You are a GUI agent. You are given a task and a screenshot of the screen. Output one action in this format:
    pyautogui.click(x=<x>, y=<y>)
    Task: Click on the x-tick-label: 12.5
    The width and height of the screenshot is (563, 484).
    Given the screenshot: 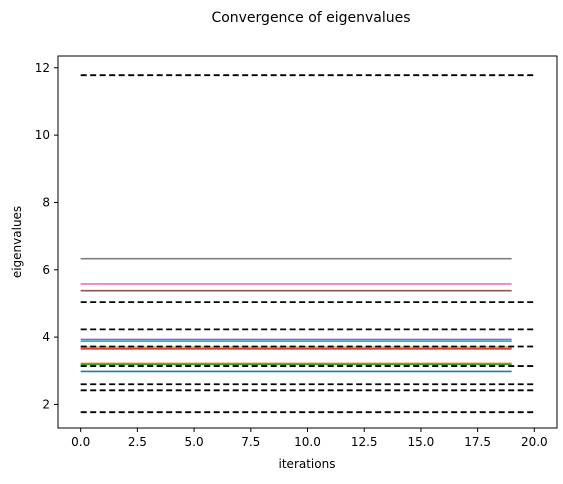 What is the action you would take?
    pyautogui.click(x=364, y=442)
    